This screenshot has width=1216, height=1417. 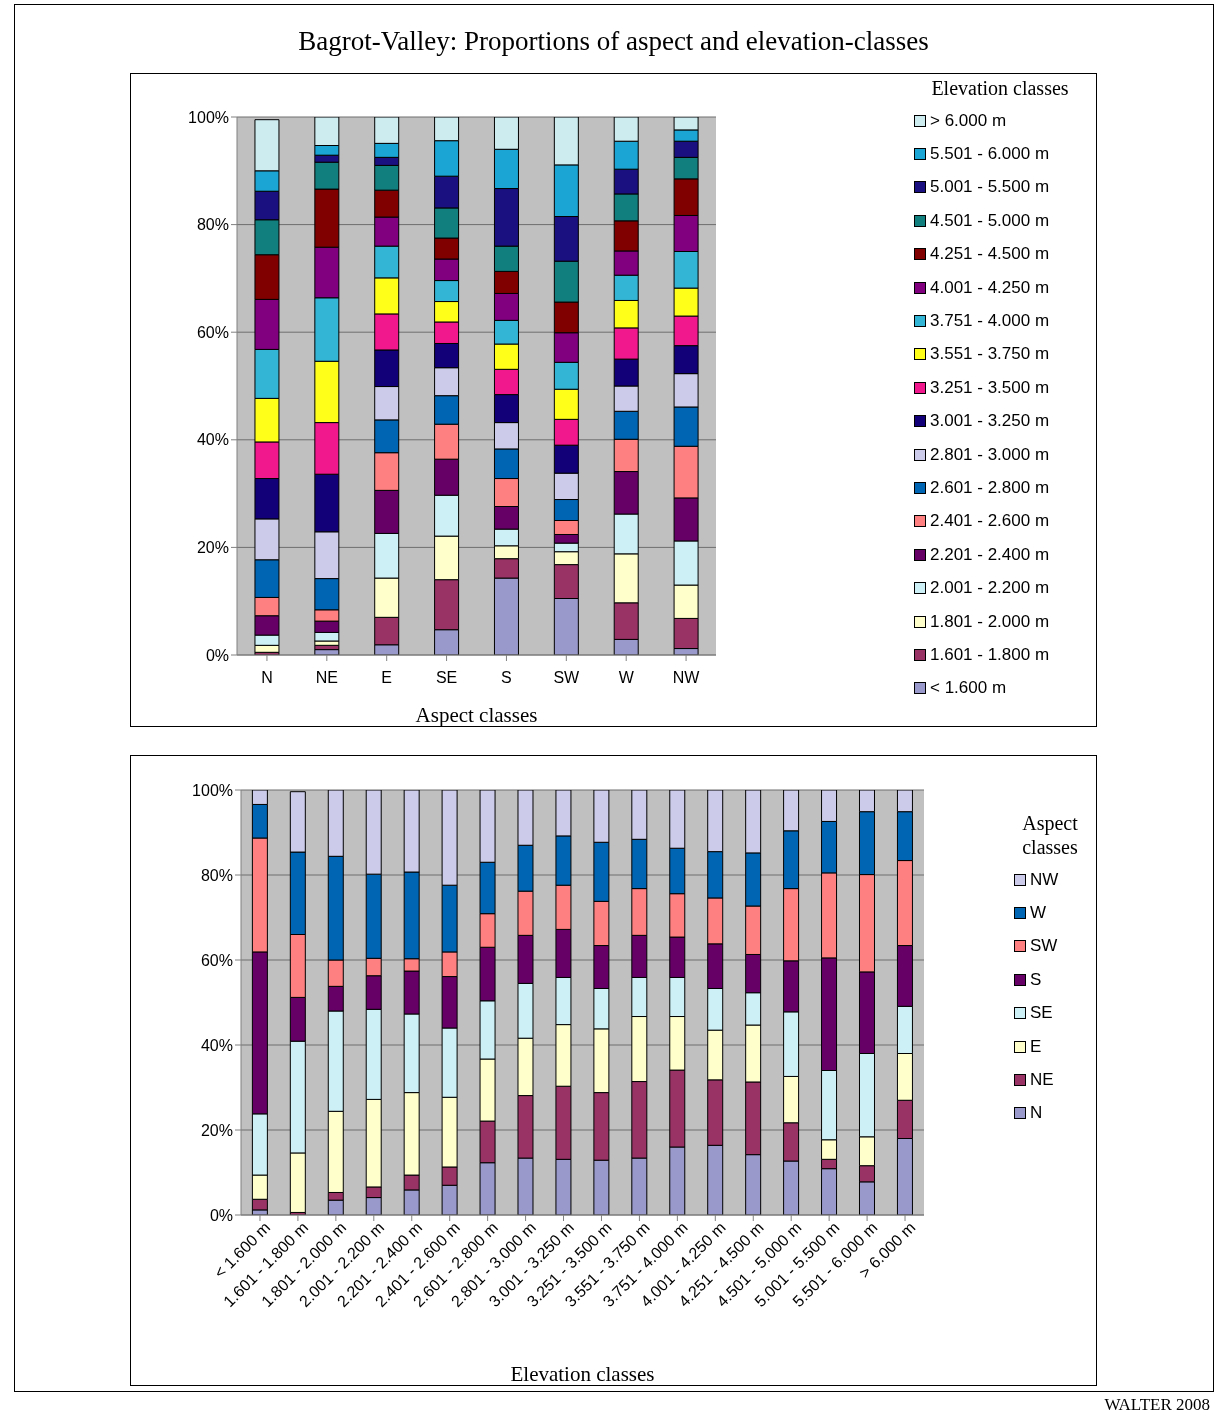 What do you see at coordinates (476, 715) in the screenshot?
I see `x-axis-title: Aspect classes` at bounding box center [476, 715].